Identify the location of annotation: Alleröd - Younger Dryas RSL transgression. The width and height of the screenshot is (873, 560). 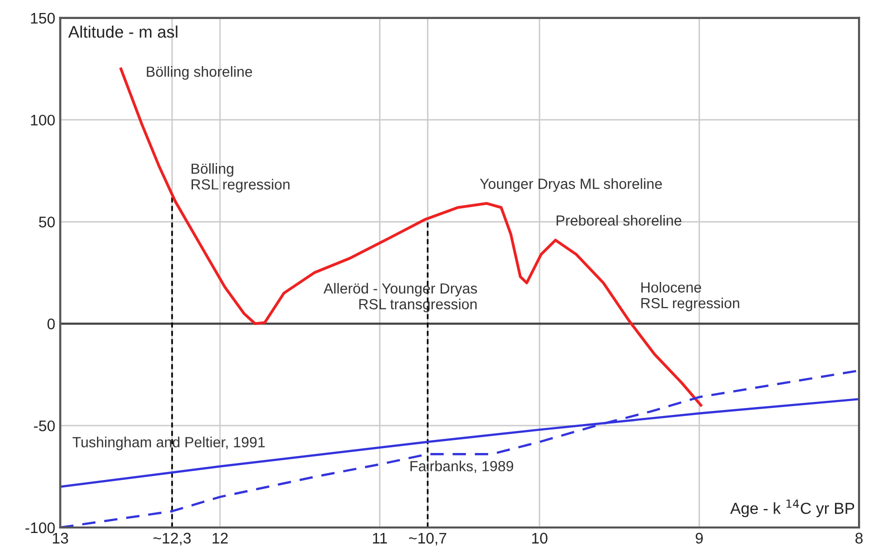
(401, 297).